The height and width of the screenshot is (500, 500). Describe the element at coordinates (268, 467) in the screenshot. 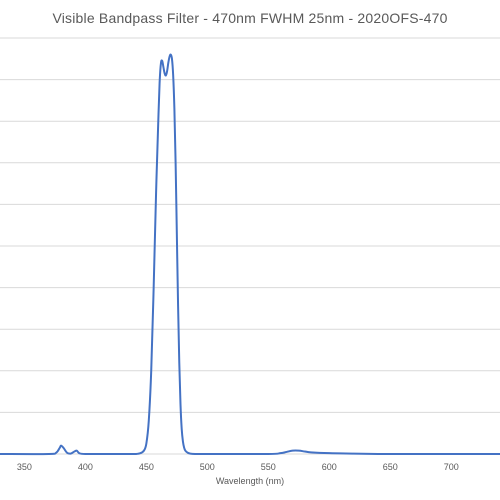

I see `x-tick-label-4: 550` at that location.